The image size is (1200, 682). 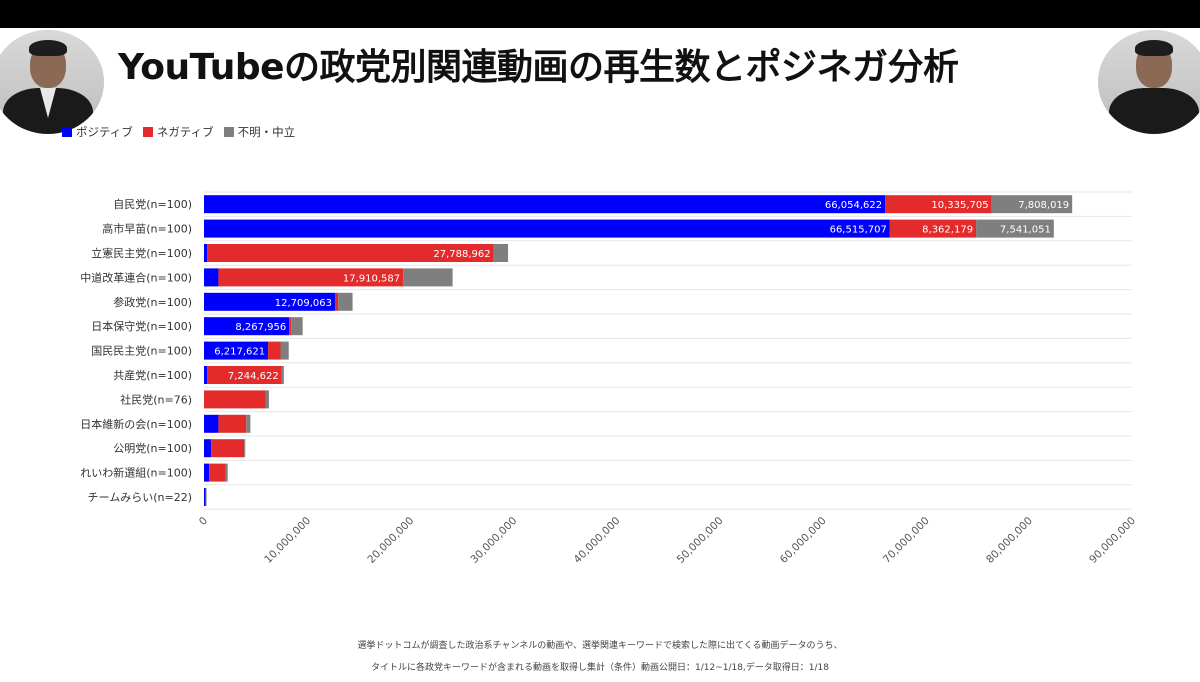 I want to click on x-tick-label: 40,000,000, so click(x=597, y=540).